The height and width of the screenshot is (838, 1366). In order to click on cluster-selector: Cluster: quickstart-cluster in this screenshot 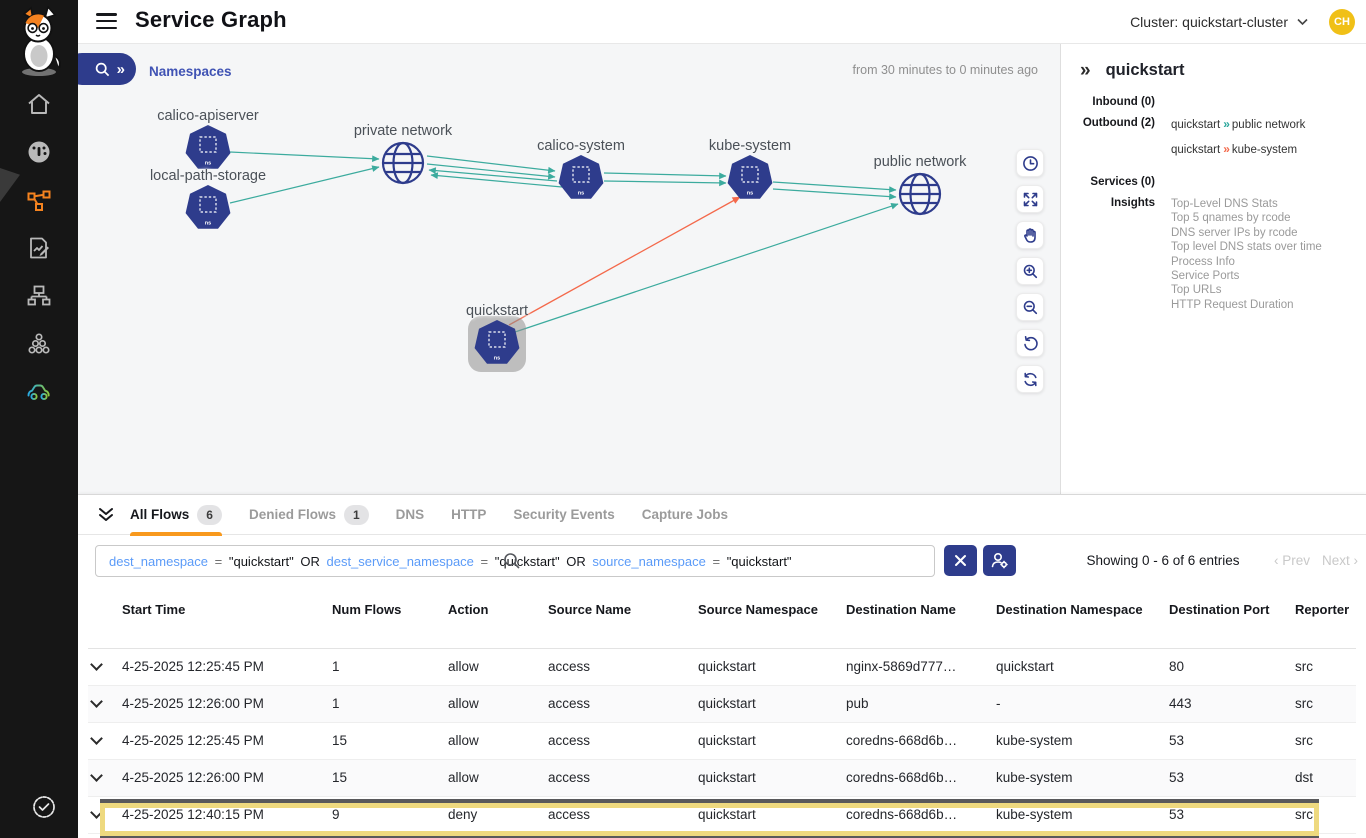, I will do `click(1219, 22)`.